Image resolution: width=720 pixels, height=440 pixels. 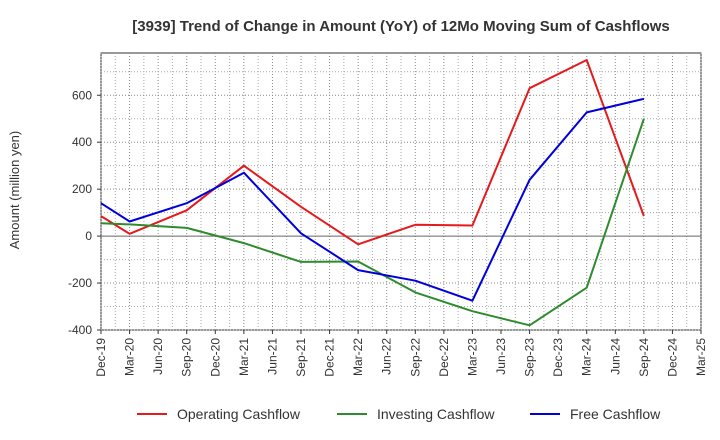 I want to click on x-tick-label: Sep-21, so click(x=301, y=357).